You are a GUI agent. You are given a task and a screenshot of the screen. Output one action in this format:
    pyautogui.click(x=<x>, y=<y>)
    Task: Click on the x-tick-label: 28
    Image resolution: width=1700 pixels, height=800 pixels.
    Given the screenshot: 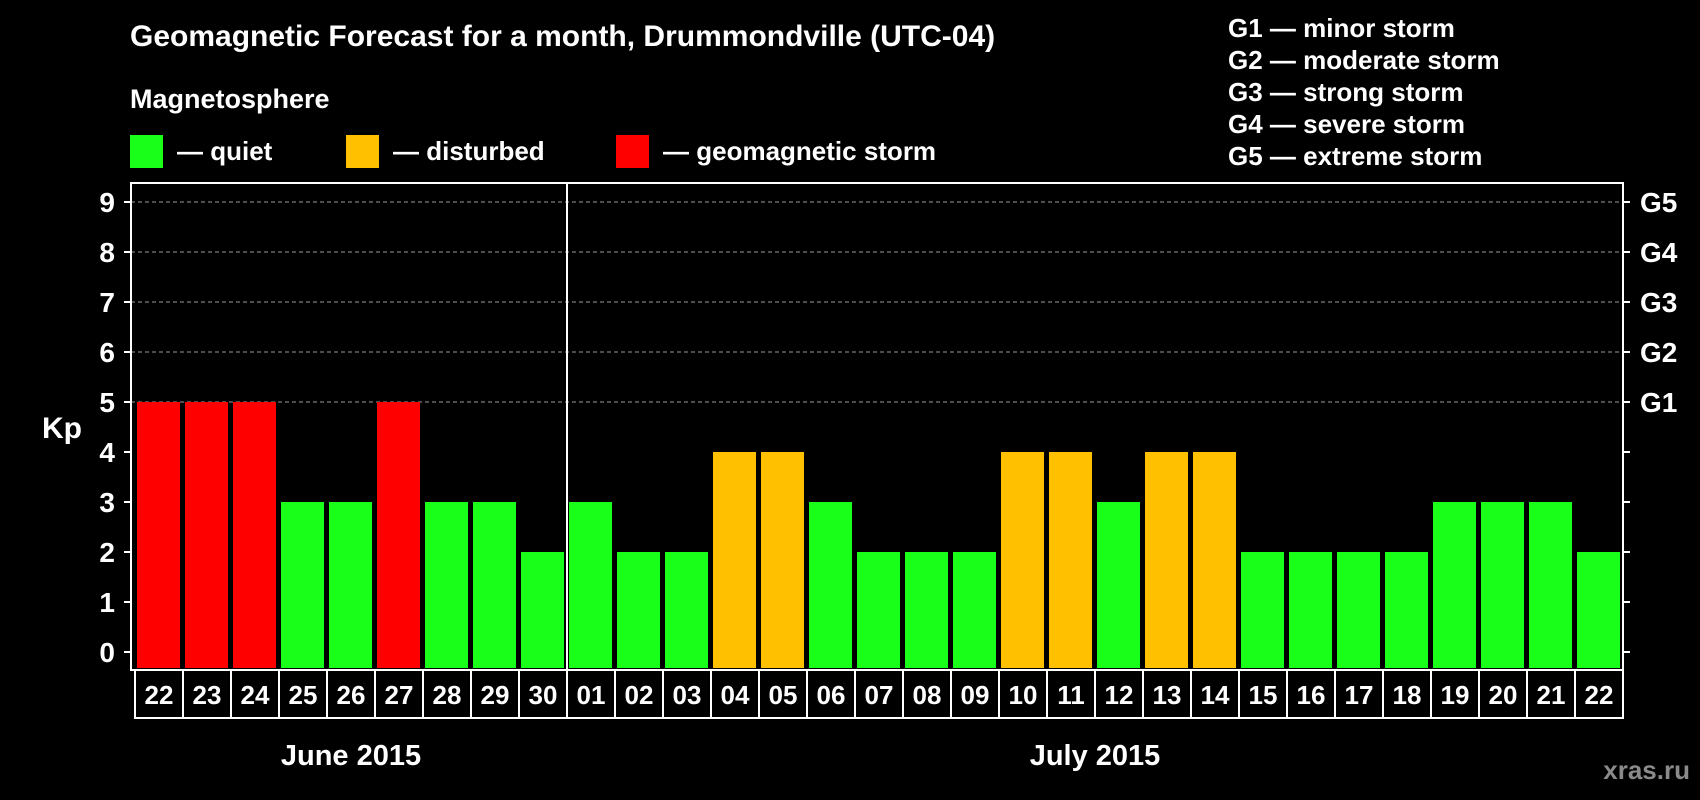 What is the action you would take?
    pyautogui.click(x=447, y=695)
    